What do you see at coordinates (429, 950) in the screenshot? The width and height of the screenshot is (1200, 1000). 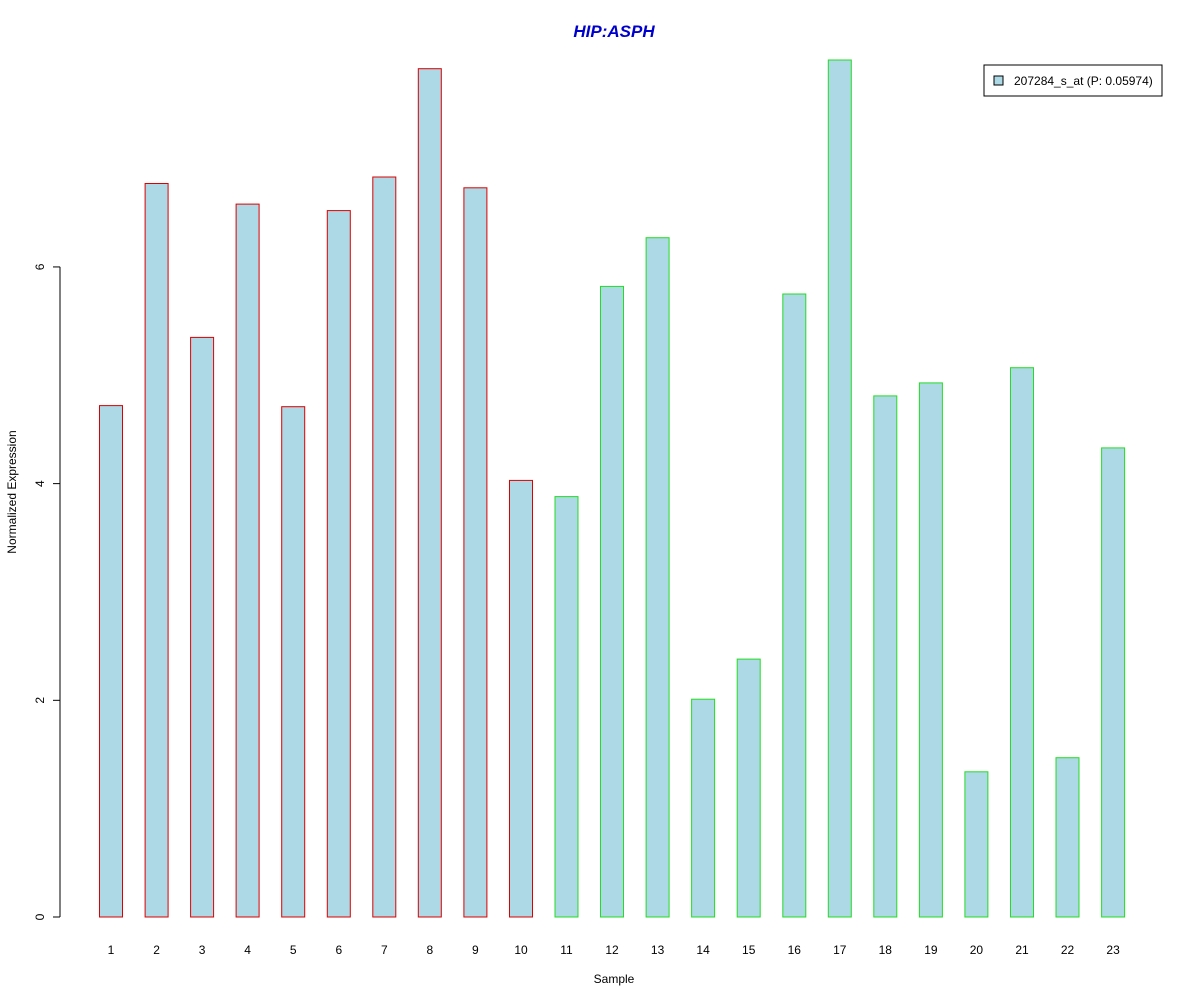 I see `x-tick-label: 8` at bounding box center [429, 950].